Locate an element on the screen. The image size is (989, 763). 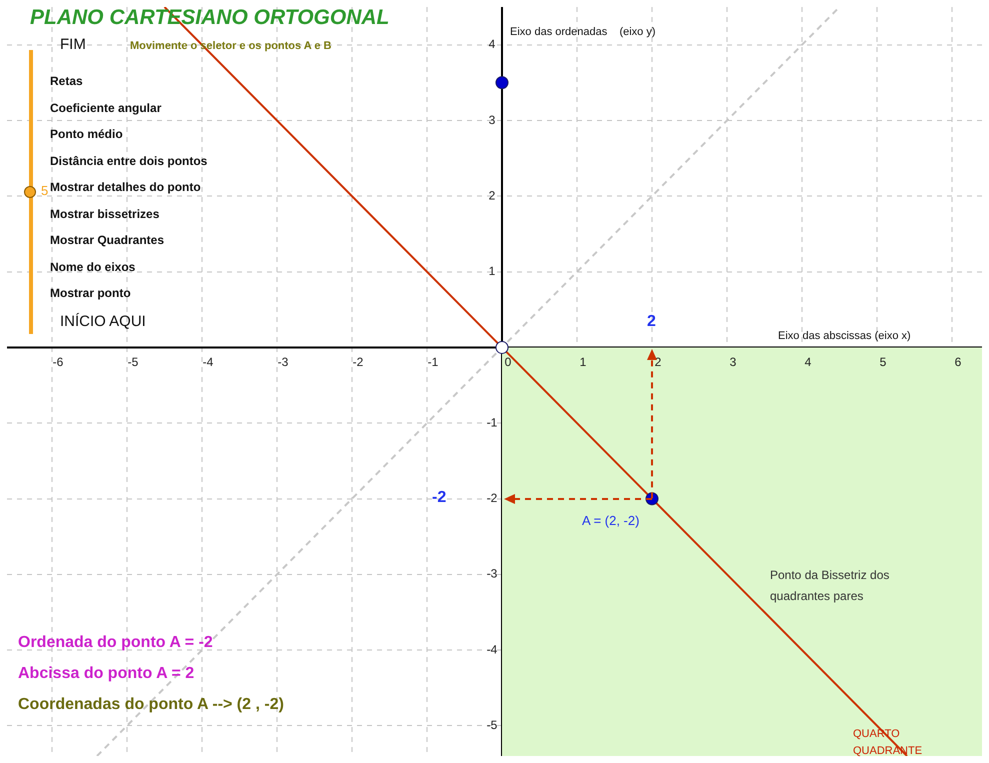
annotation: Retas is located at coordinates (66, 81).